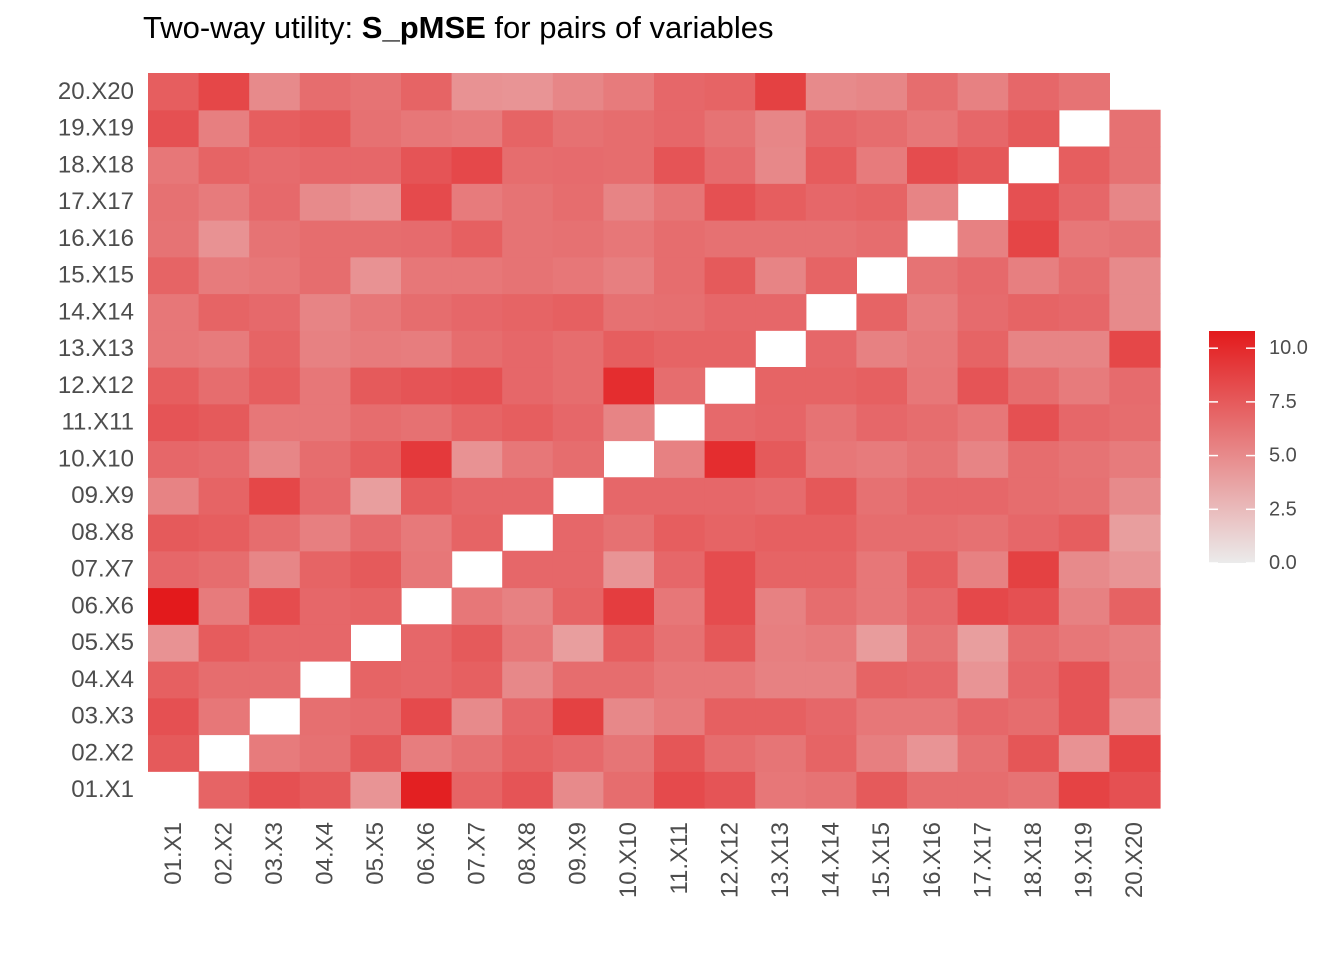  I want to click on legend-tick-label: 2.5, so click(1283, 509).